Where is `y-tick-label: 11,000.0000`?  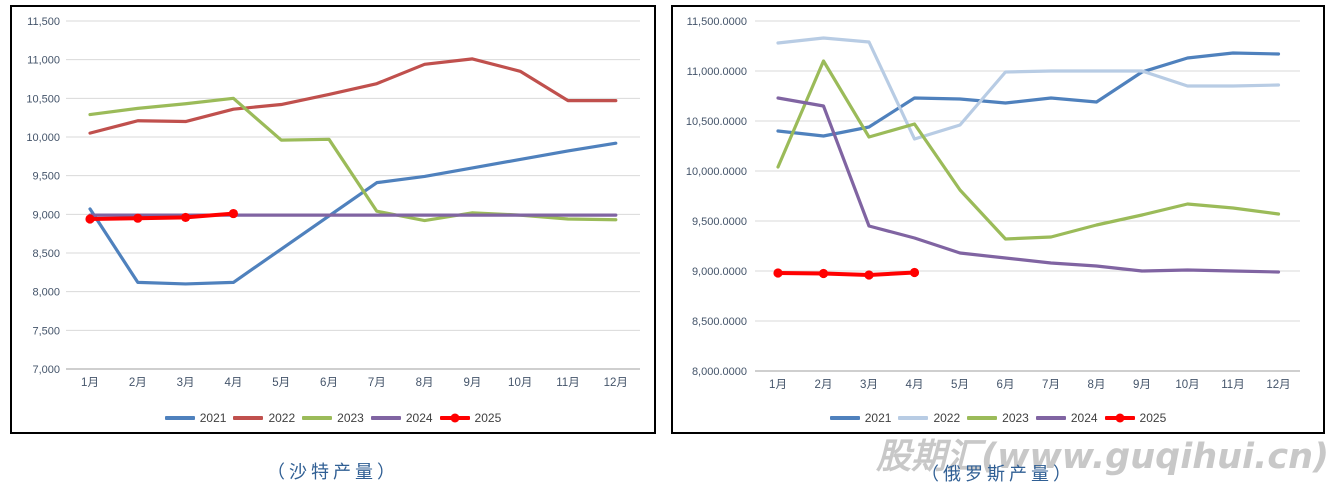
y-tick-label: 11,000.0000 is located at coordinates (717, 72).